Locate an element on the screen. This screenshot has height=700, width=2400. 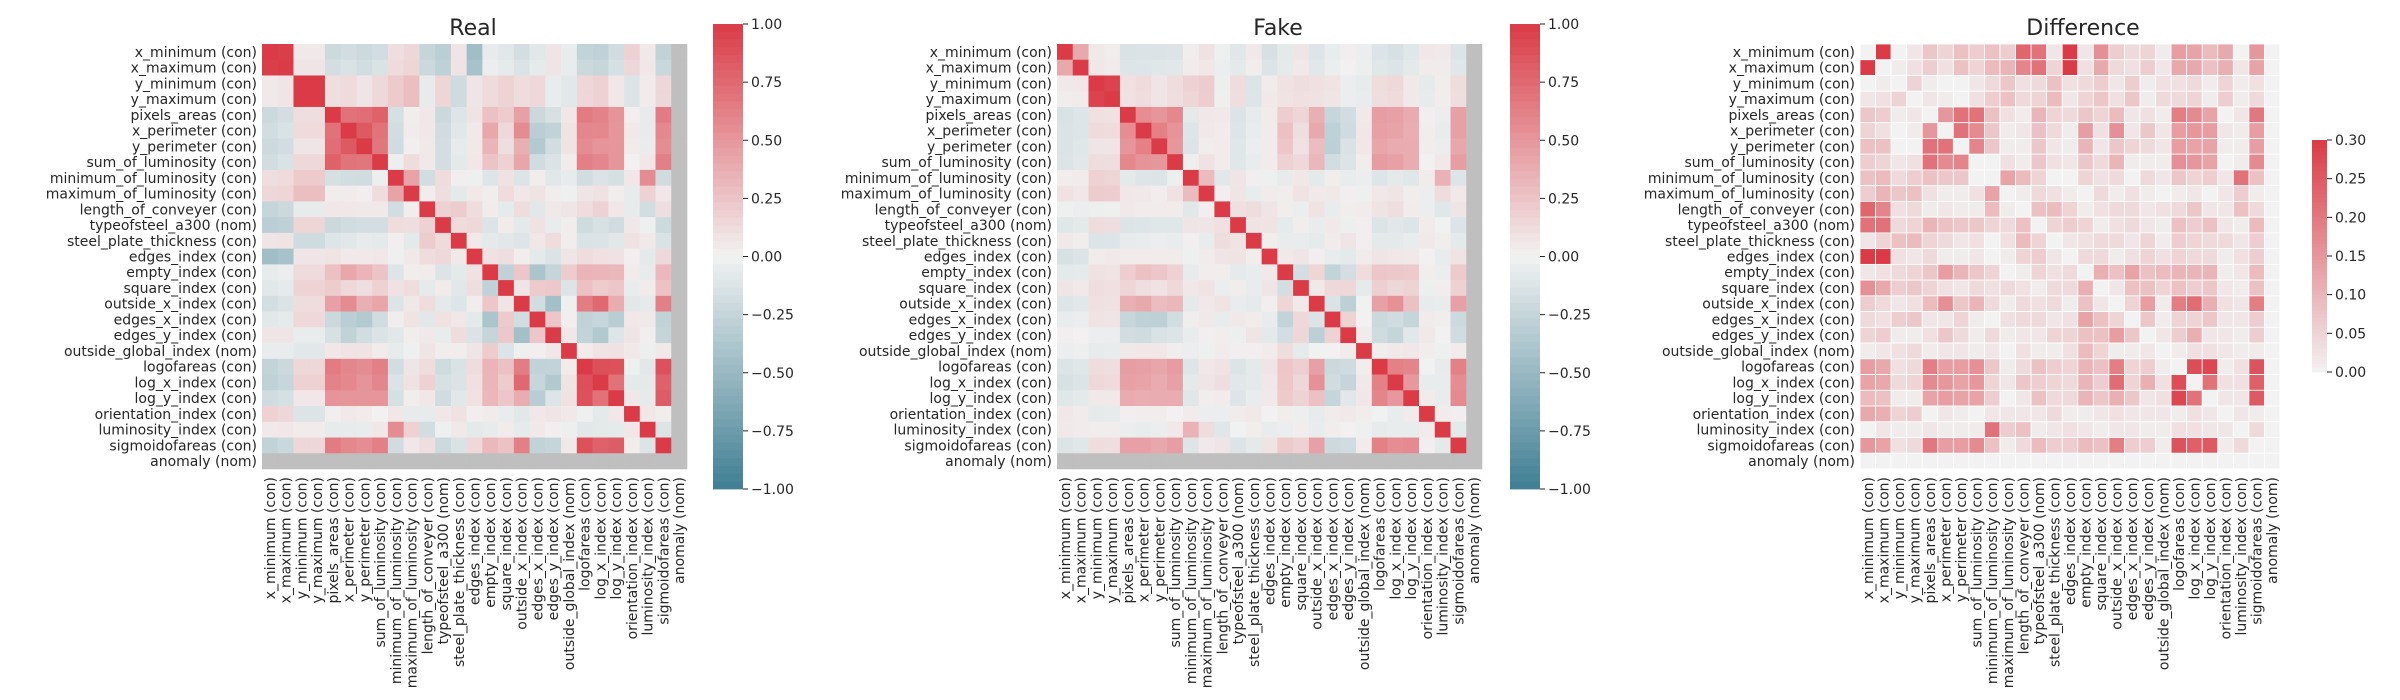
row-label: anomaly (nom) is located at coordinates (203, 462).